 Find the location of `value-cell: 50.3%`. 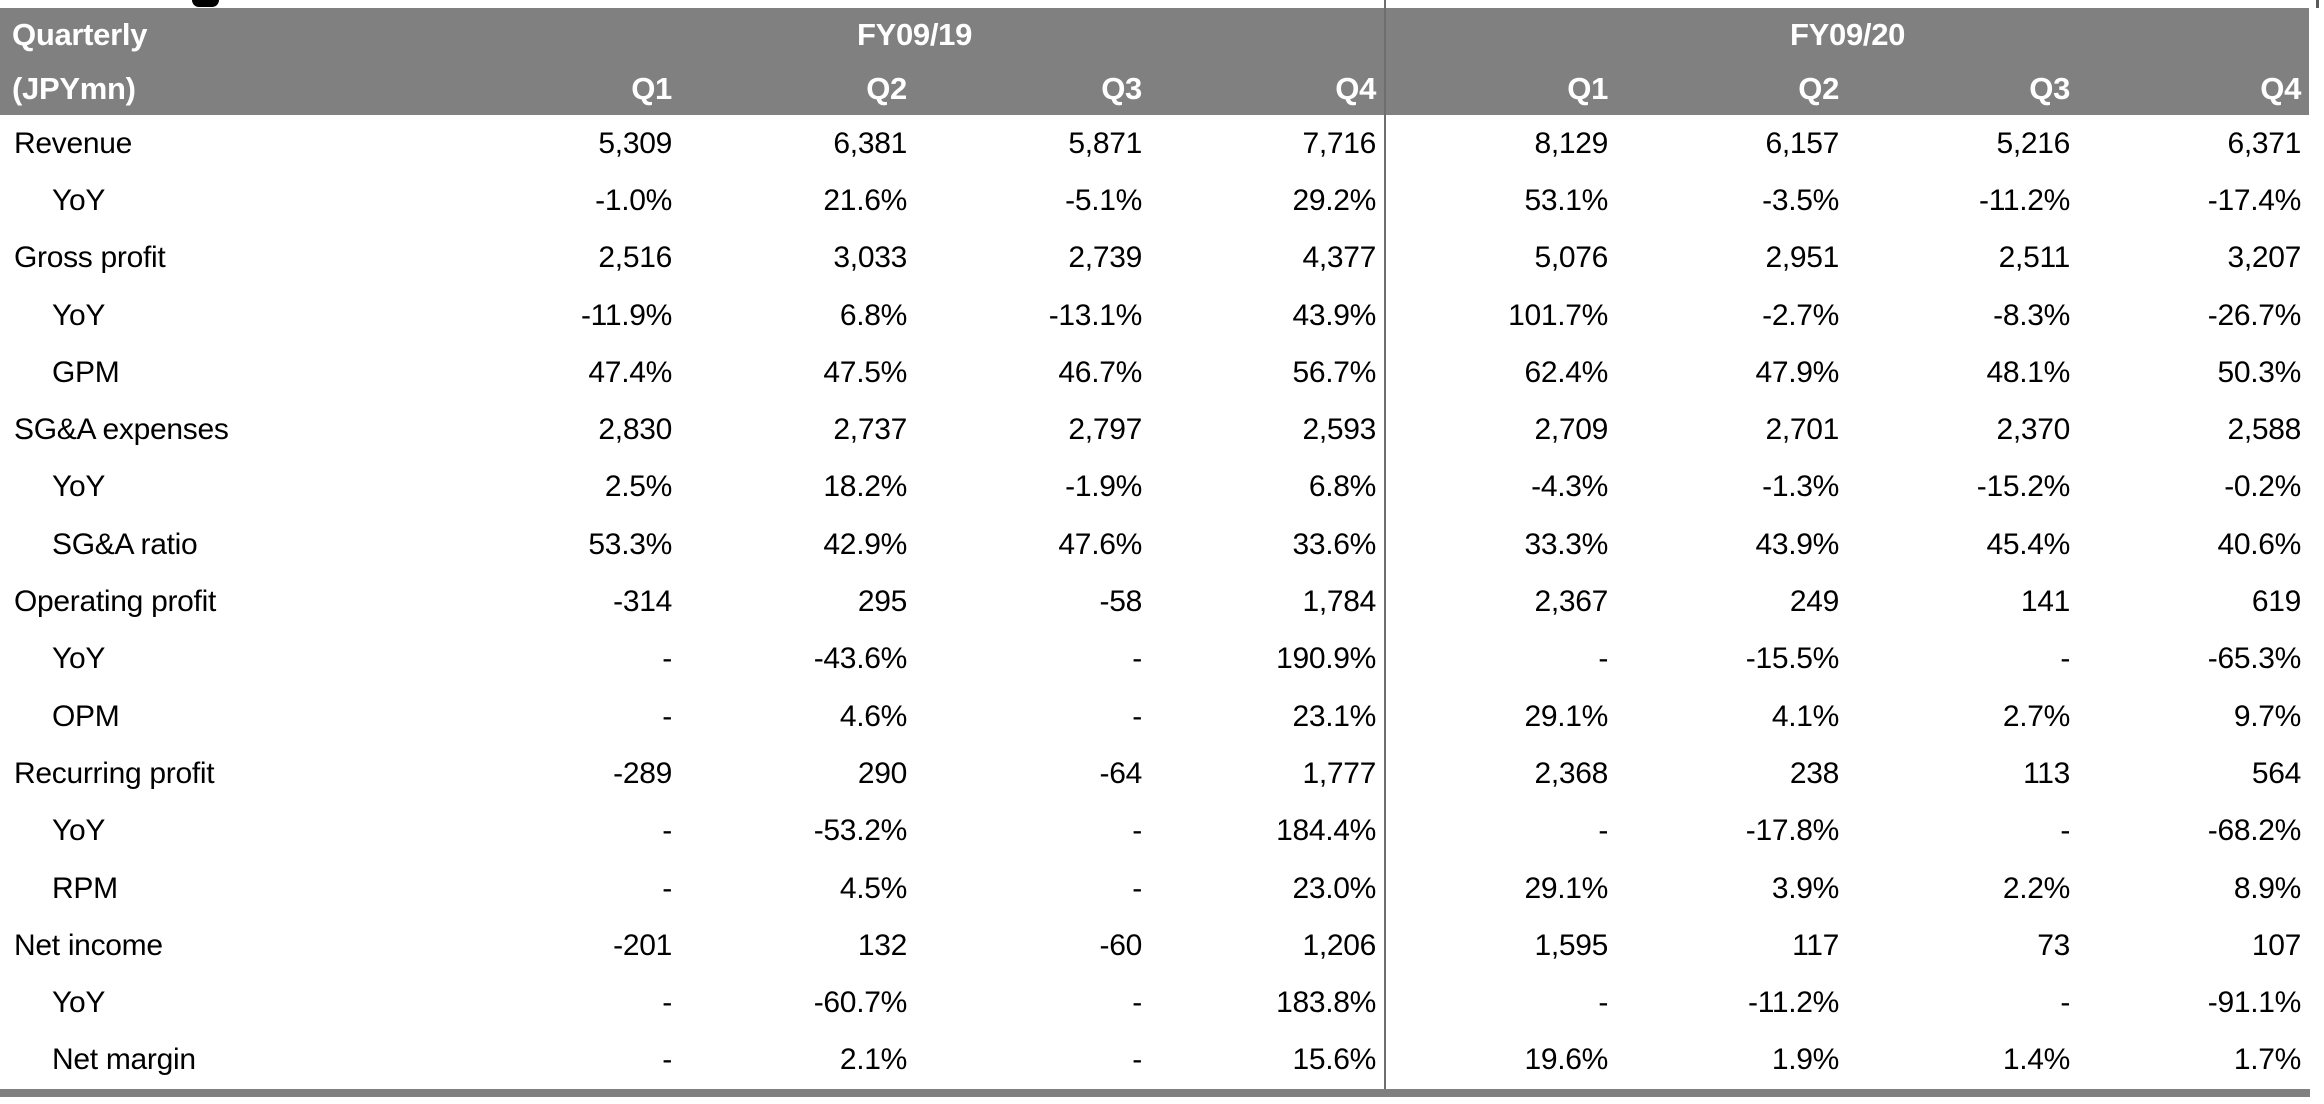

value-cell: 50.3% is located at coordinates (2259, 372).